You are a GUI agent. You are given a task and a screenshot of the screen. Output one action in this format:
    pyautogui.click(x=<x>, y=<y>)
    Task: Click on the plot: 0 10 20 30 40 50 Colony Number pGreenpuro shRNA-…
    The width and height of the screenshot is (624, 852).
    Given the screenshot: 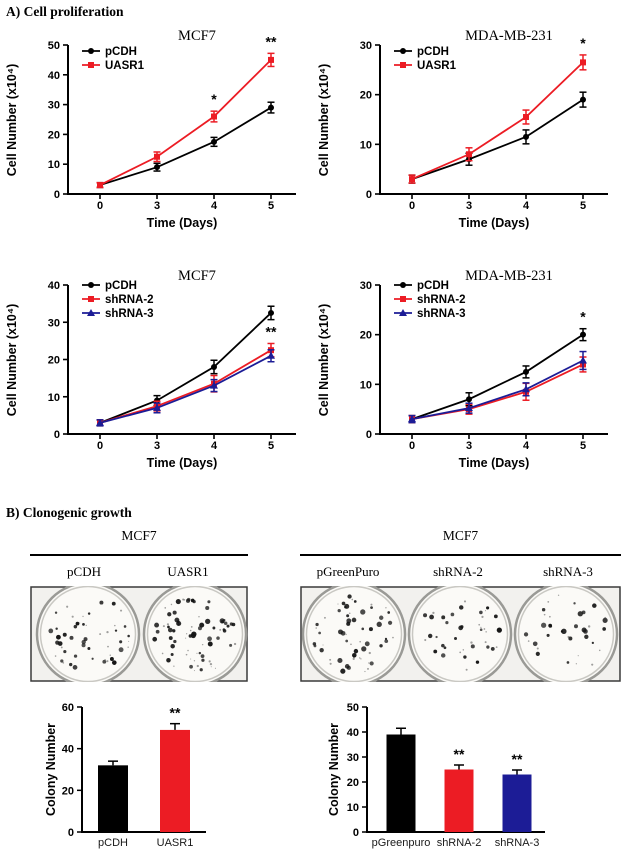 What is the action you would take?
    pyautogui.click(x=436, y=775)
    